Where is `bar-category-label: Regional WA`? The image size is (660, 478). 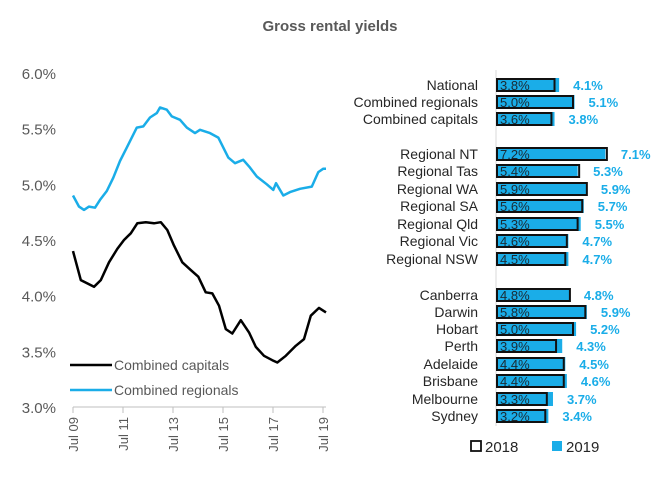 bar-category-label: Regional WA is located at coordinates (438, 189).